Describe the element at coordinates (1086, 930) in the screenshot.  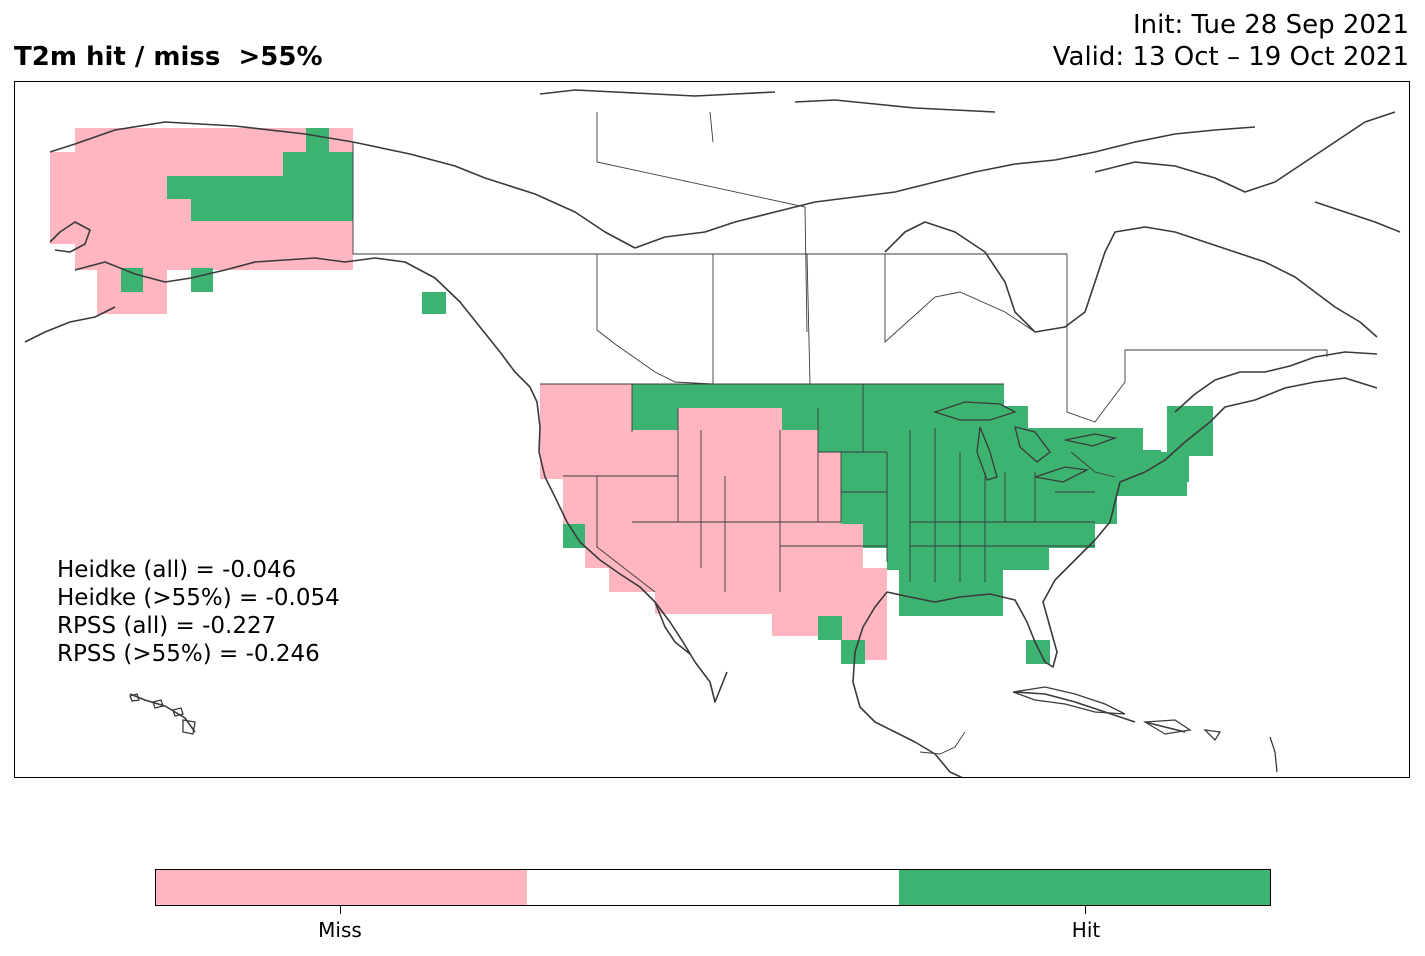
I see `colorbar-label-hit: Hit` at that location.